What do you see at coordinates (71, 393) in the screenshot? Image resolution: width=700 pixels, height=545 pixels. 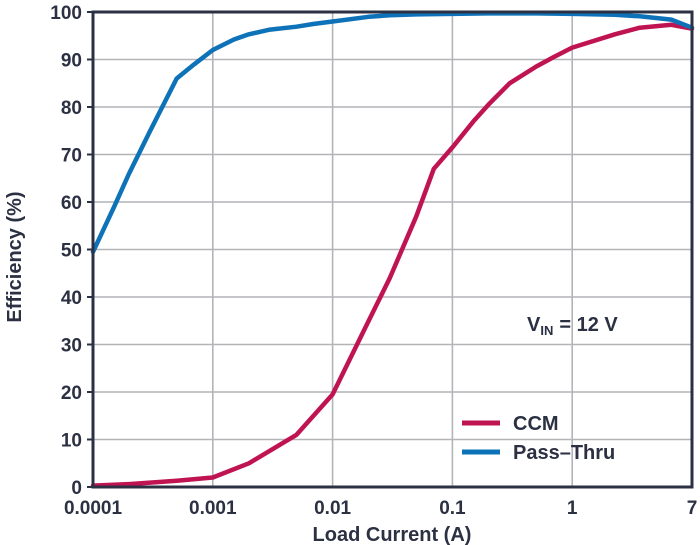 I see `y-tick-label: 20` at bounding box center [71, 393].